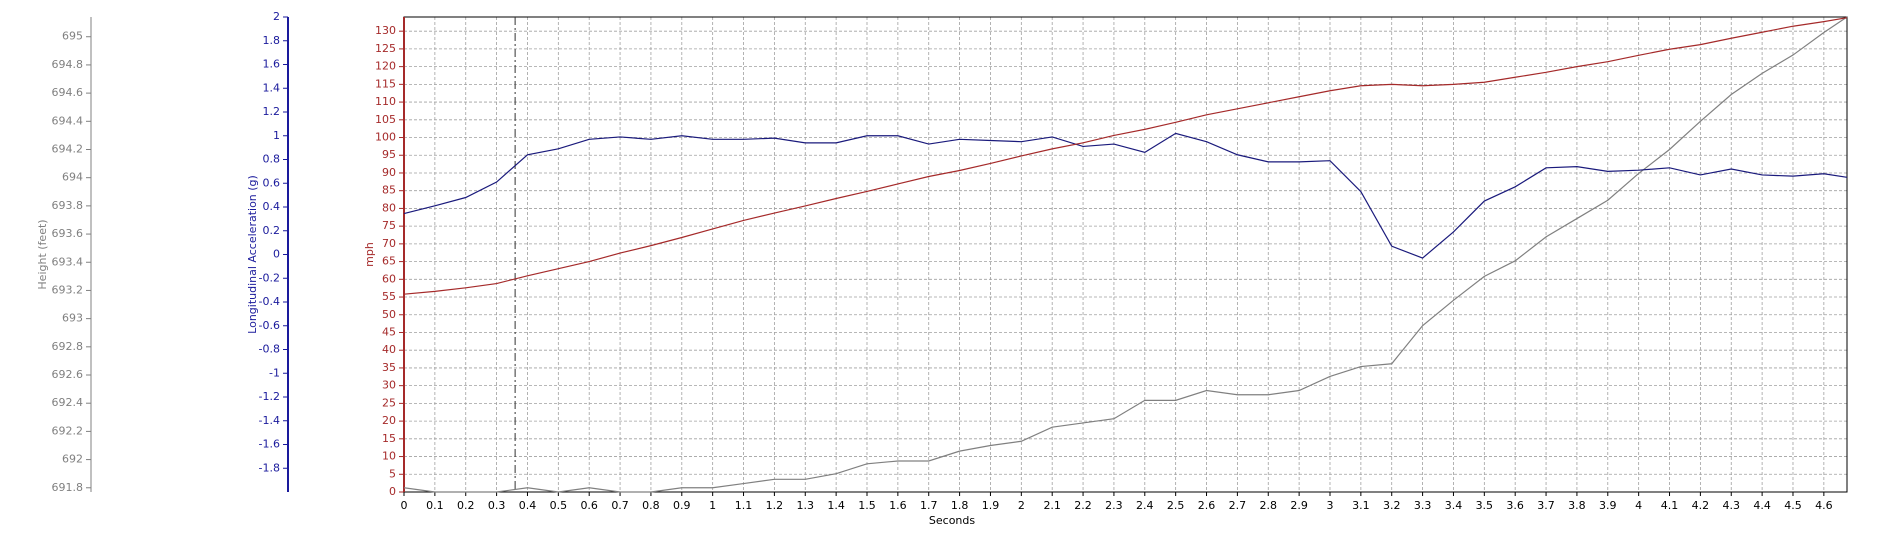  What do you see at coordinates (1238, 505) in the screenshot?
I see `x-tick-label: 2.7` at bounding box center [1238, 505].